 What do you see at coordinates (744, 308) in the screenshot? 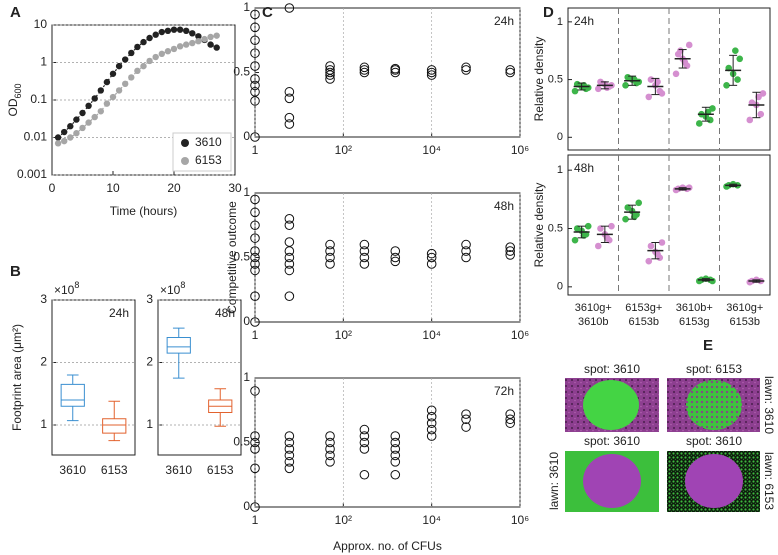
I see `category-label: 3610g+` at bounding box center [744, 308].